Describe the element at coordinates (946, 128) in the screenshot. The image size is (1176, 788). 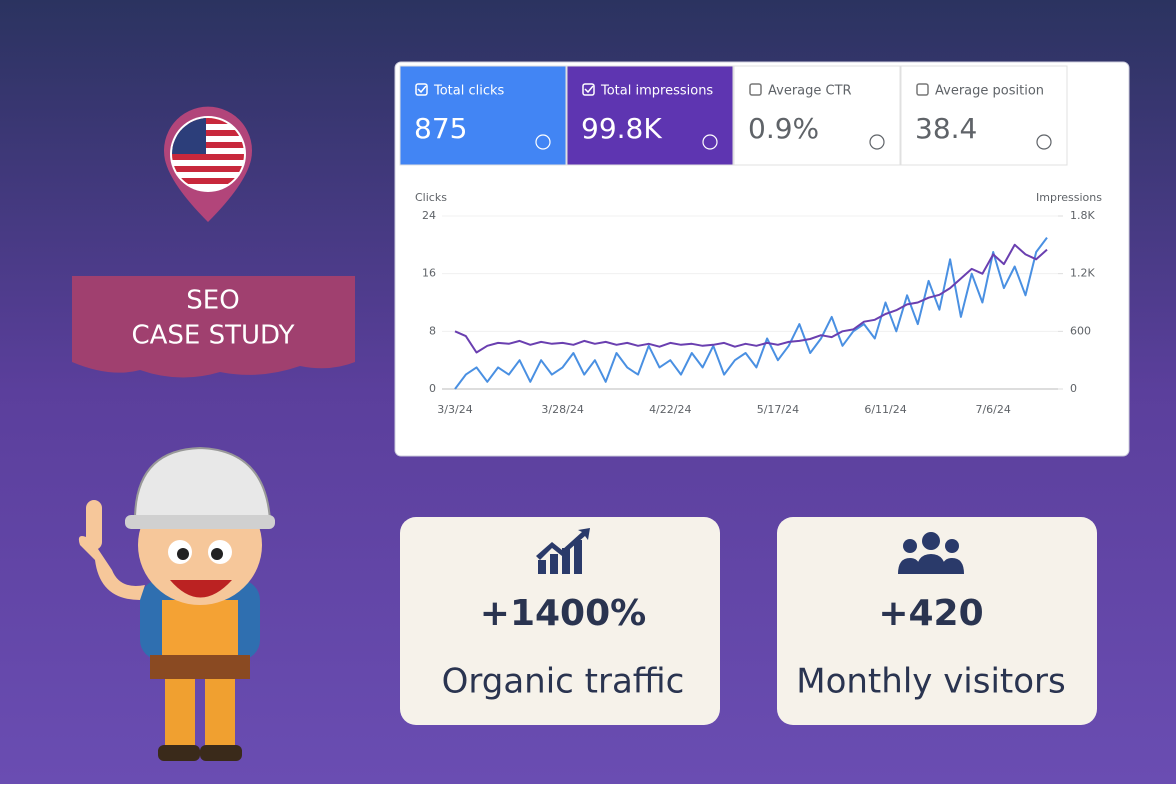
I see `metric-value: 38.4` at that location.